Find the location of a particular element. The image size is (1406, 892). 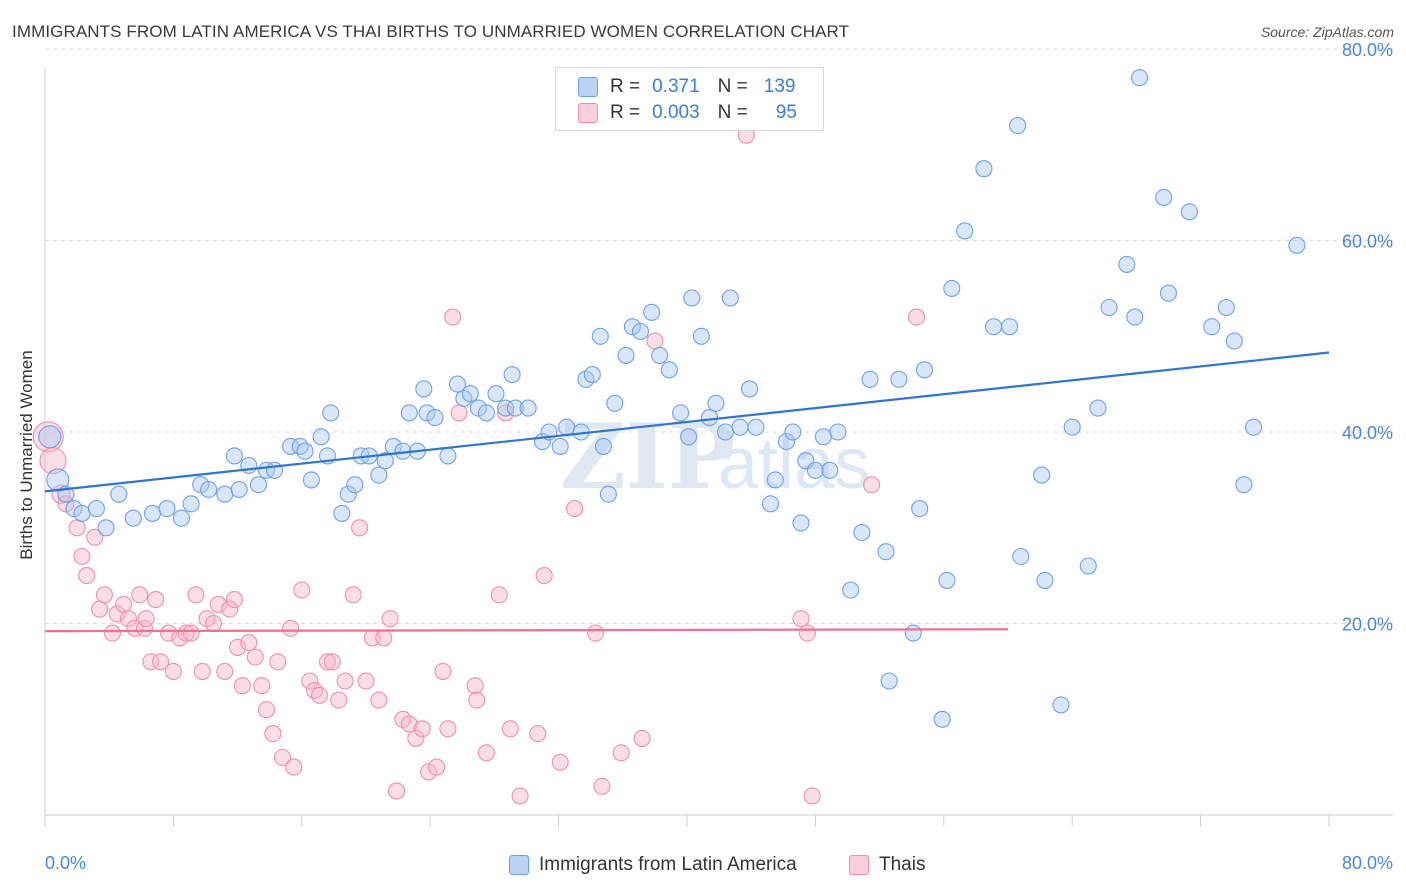

bottom-legend-swatch-blue is located at coordinates (519, 865).